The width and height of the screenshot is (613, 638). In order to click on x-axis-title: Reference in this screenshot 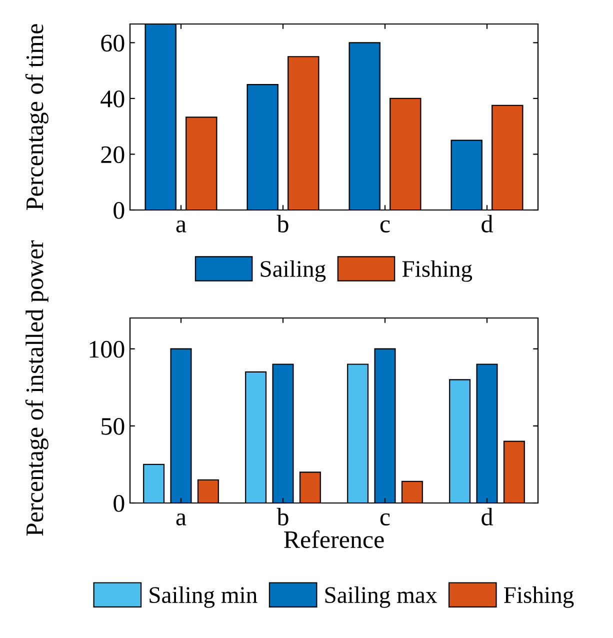, I will do `click(334, 539)`.